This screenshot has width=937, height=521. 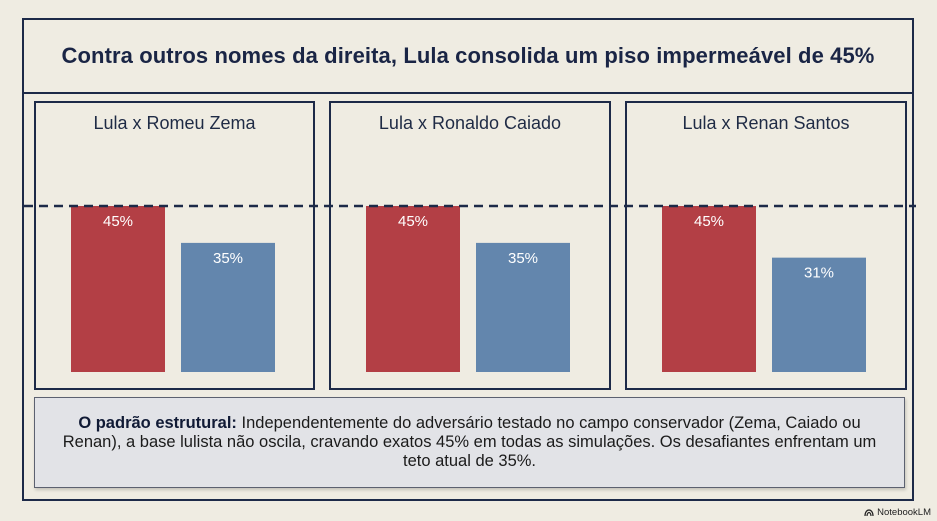 I want to click on chart-title: Lula x Romeu Zema, so click(x=174, y=123).